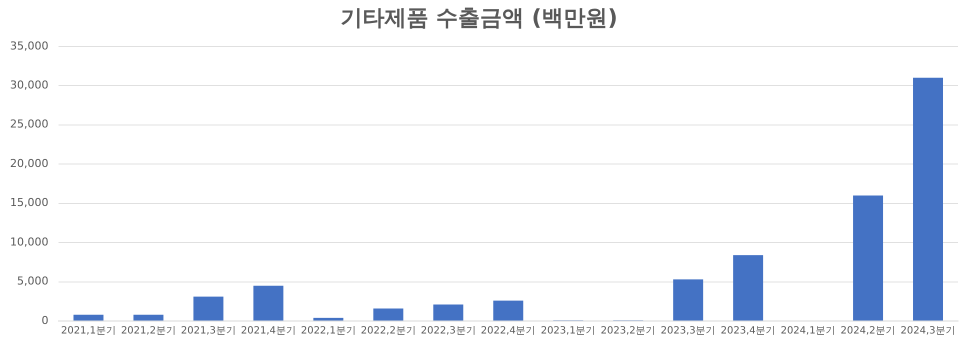  I want to click on y-tick-label: 30,000, so click(29, 85).